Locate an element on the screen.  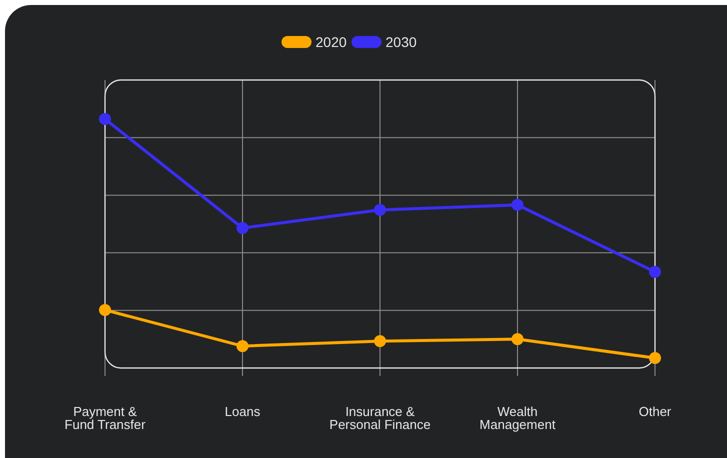
legend-label: 2030 is located at coordinates (401, 42).